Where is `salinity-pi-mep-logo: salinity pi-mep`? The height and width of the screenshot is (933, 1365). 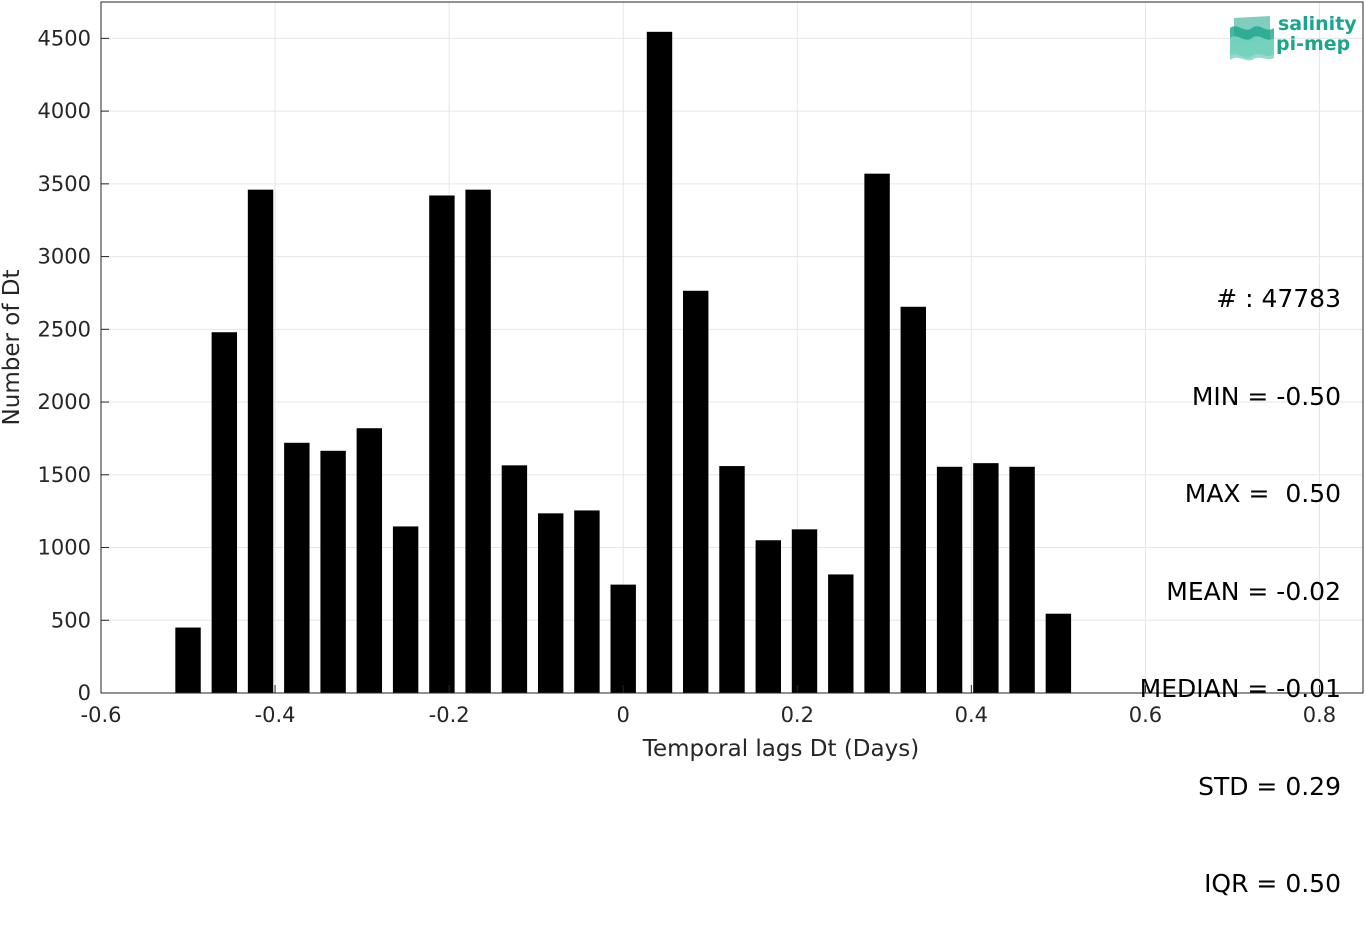
salinity-pi-mep-logo: salinity pi-mep is located at coordinates (1292, 37).